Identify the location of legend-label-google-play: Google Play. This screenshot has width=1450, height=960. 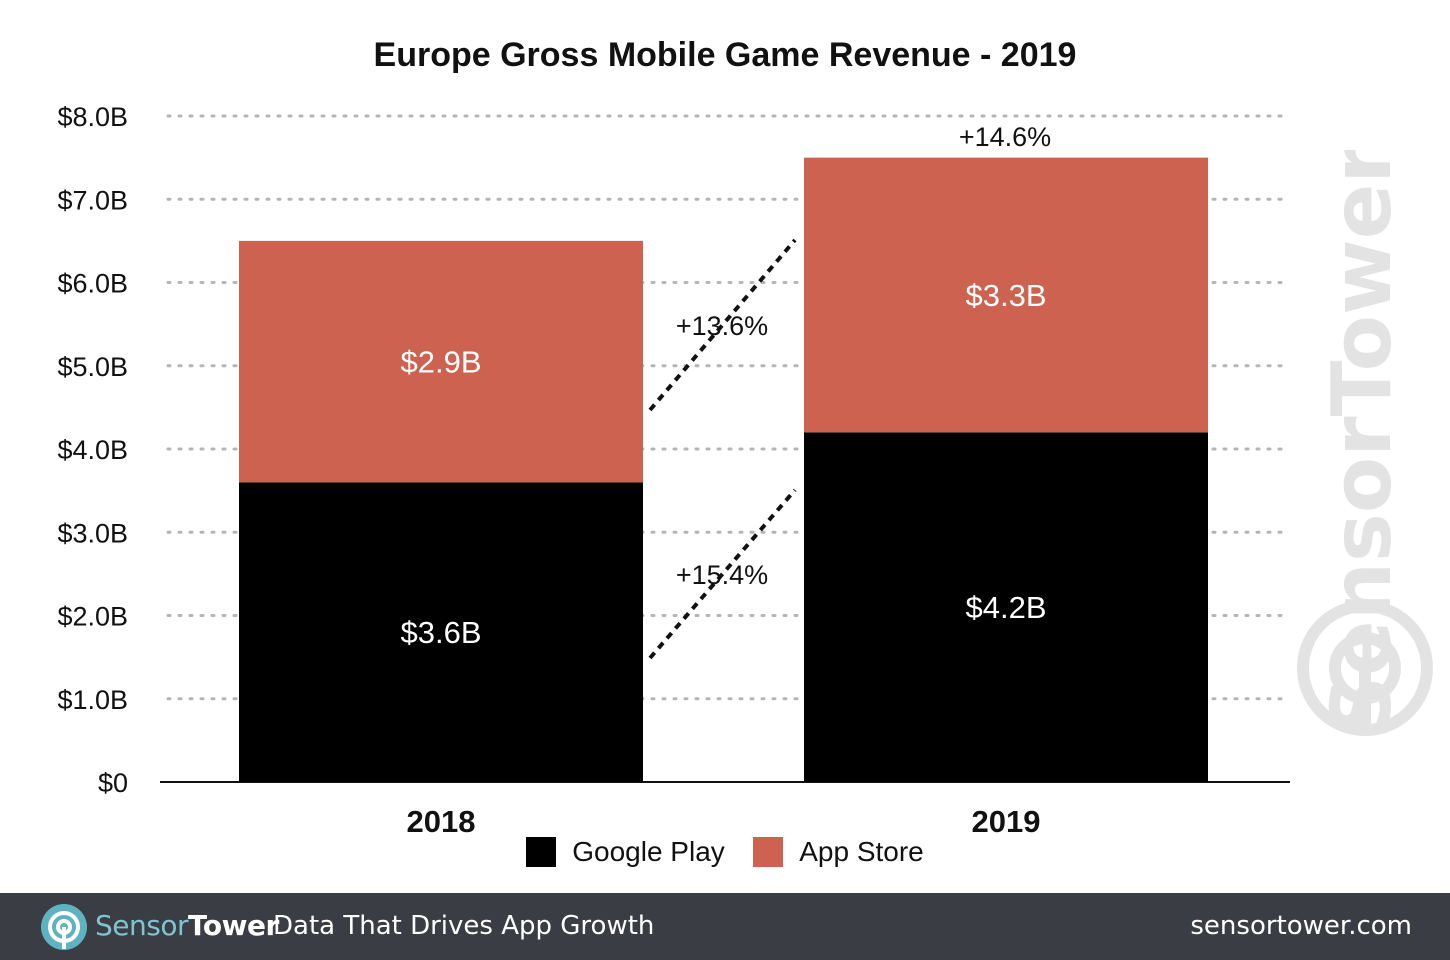
(648, 851).